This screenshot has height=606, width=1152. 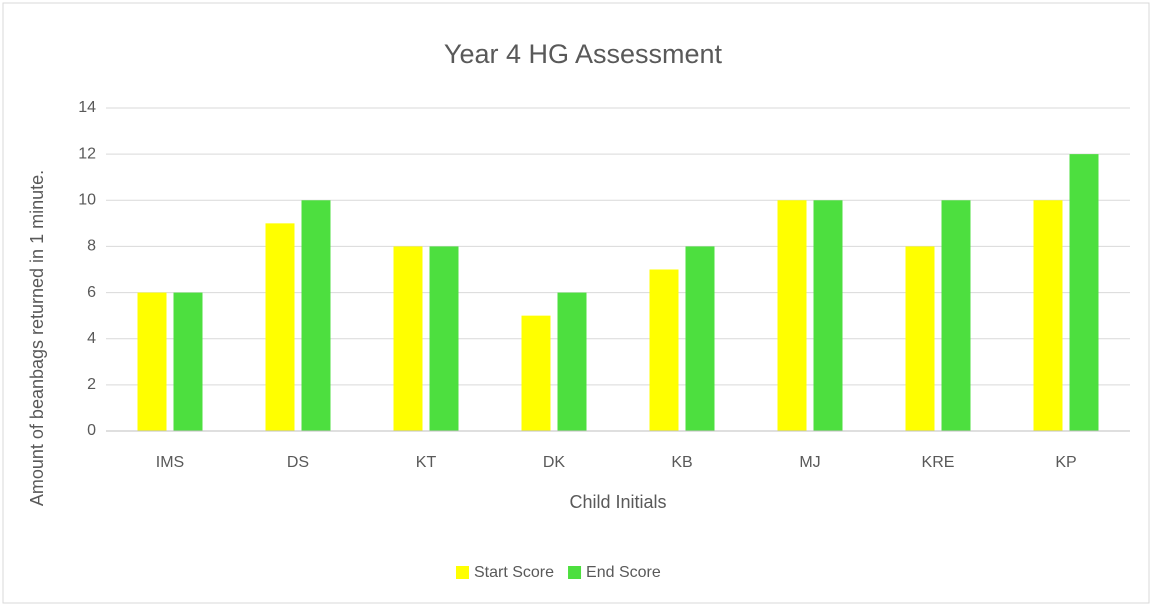 What do you see at coordinates (170, 462) in the screenshot?
I see `x-tick-label: IMS` at bounding box center [170, 462].